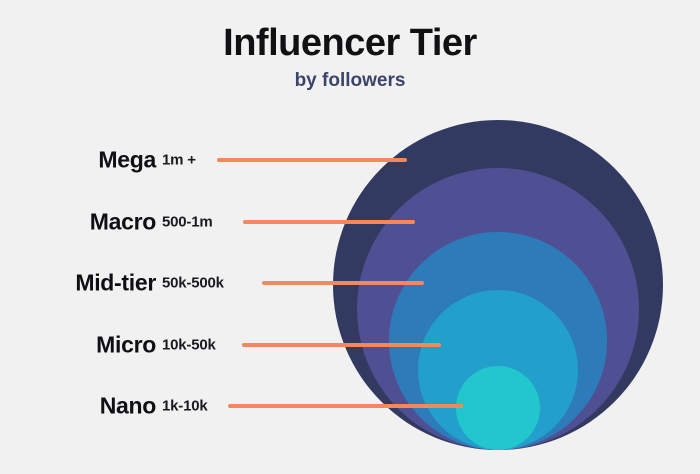  Describe the element at coordinates (187, 222) in the screenshot. I see `tier-range-macro: 500-1m` at that location.